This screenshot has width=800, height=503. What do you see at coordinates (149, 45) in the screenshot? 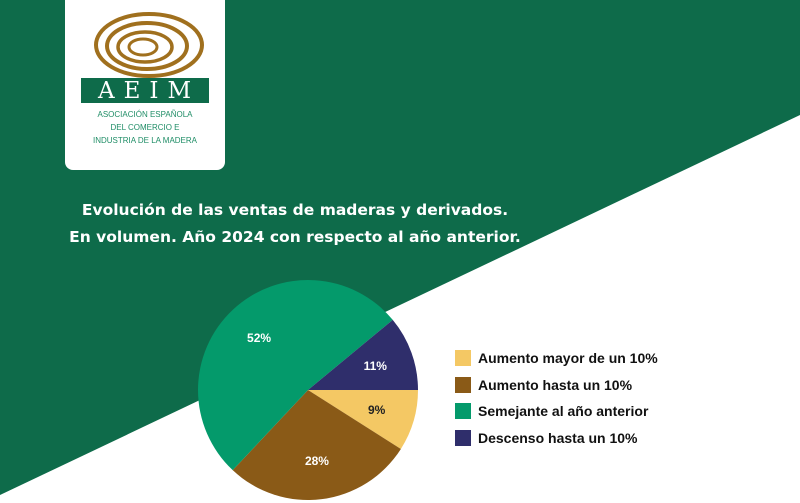
I see `wood-rings-icon` at bounding box center [149, 45].